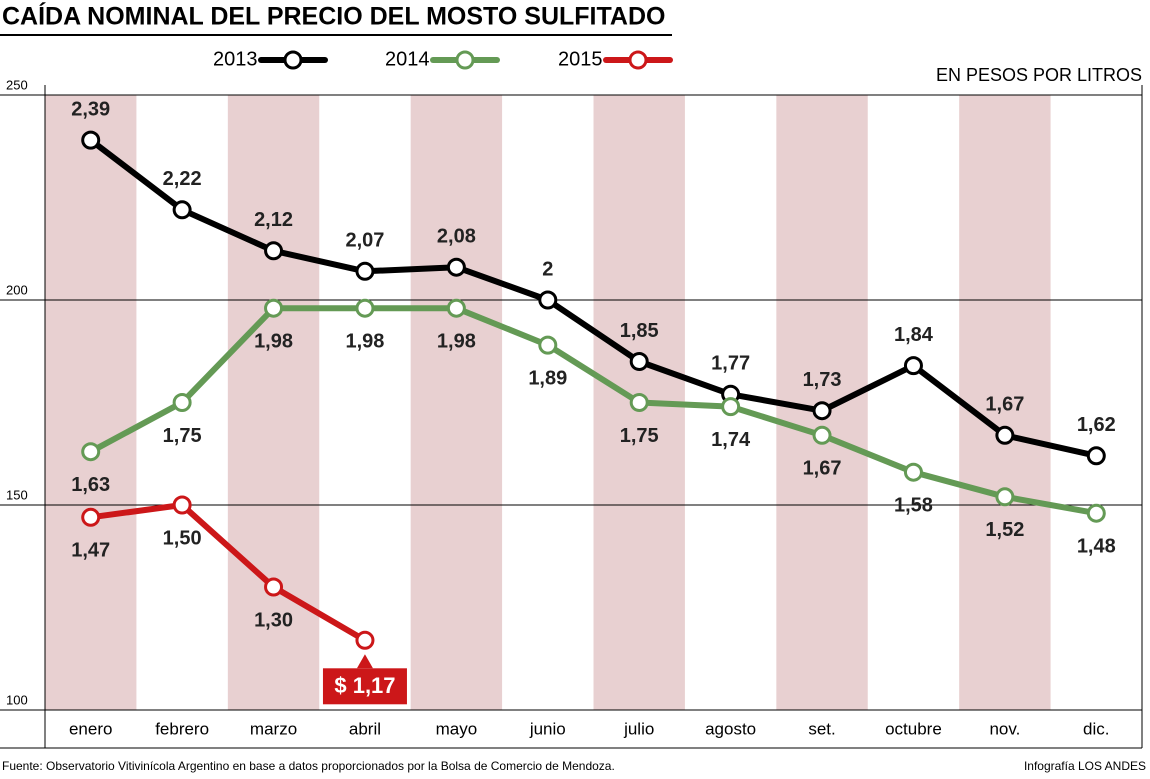  Describe the element at coordinates (580, 59) in the screenshot. I see `legend-label: 2015` at that location.